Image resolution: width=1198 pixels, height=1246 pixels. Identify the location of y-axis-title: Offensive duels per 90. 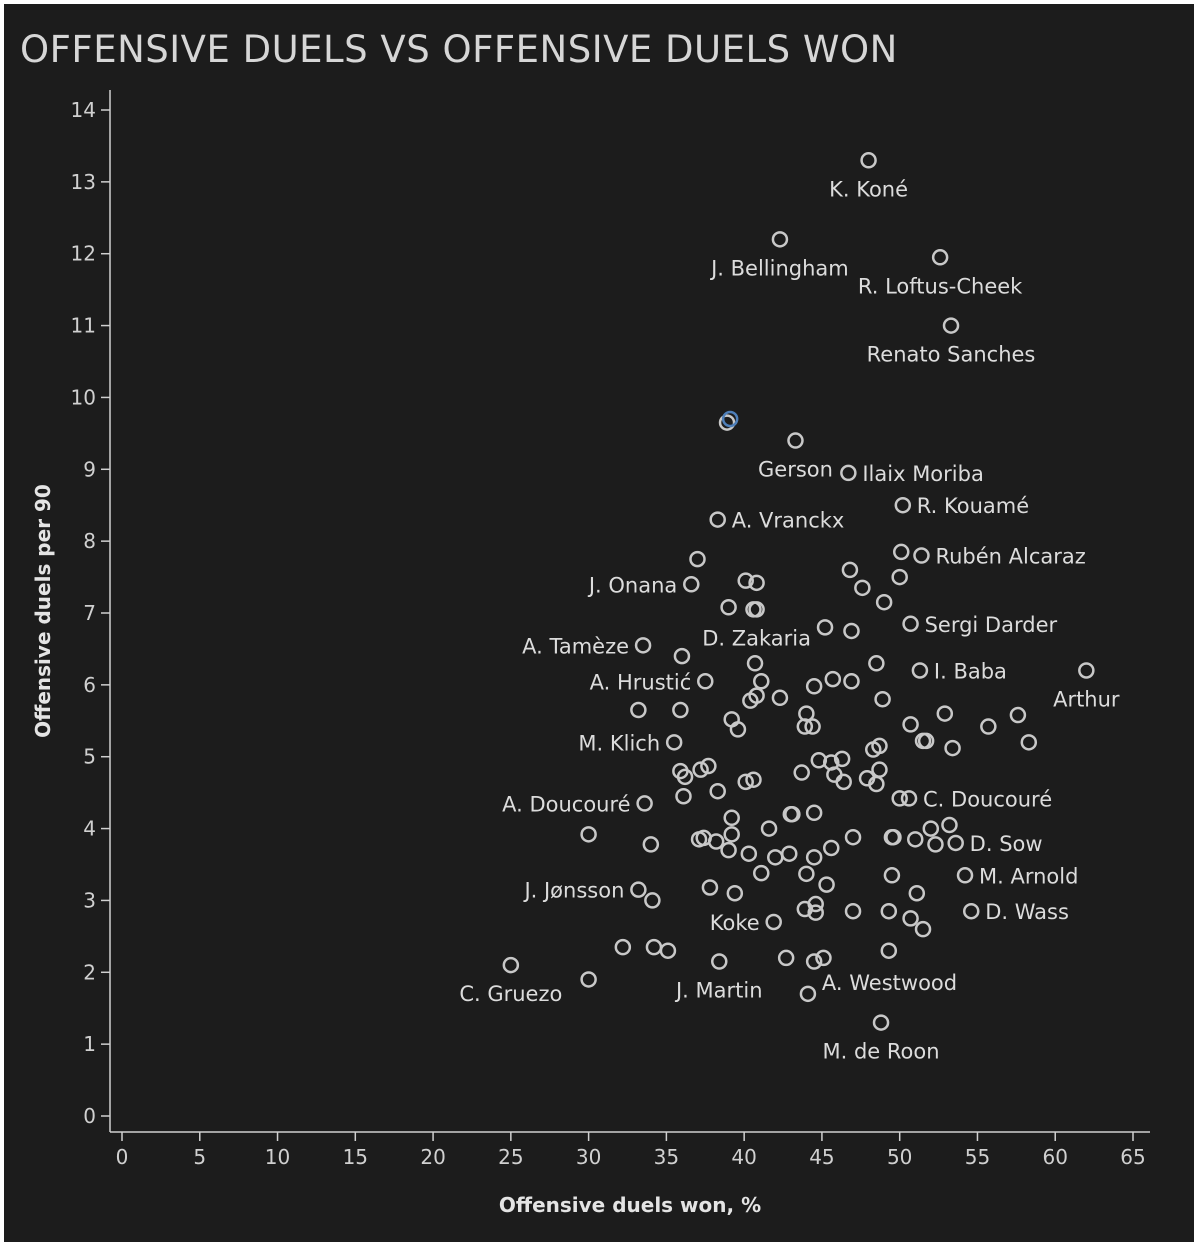
(43, 611).